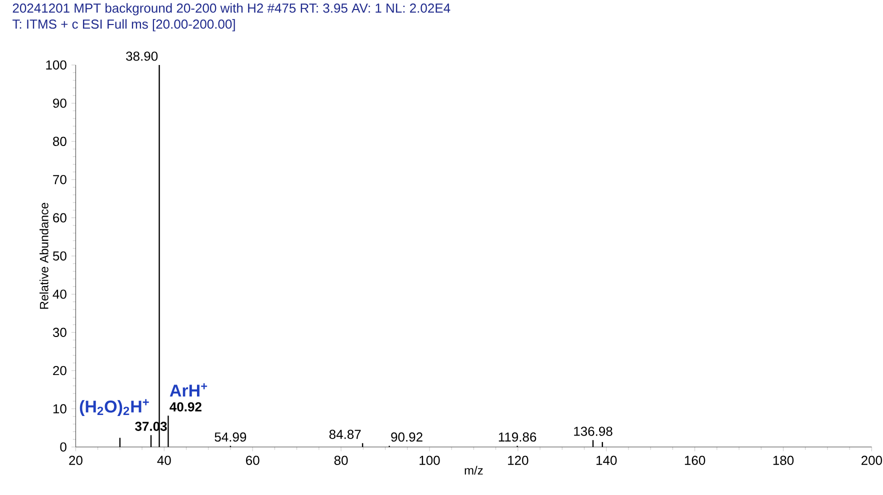  What do you see at coordinates (186, 407) in the screenshot?
I see `annotation: 40.92` at bounding box center [186, 407].